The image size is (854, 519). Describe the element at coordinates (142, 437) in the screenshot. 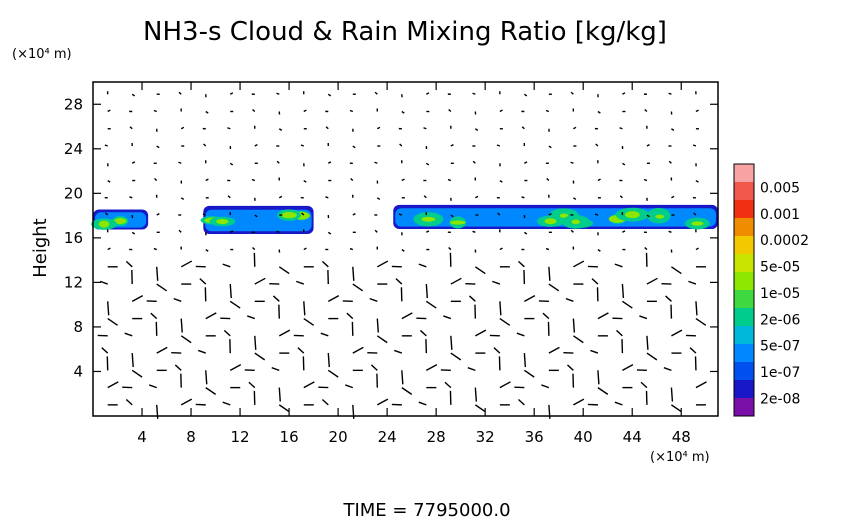

I see `x-tick-label: 4` at that location.